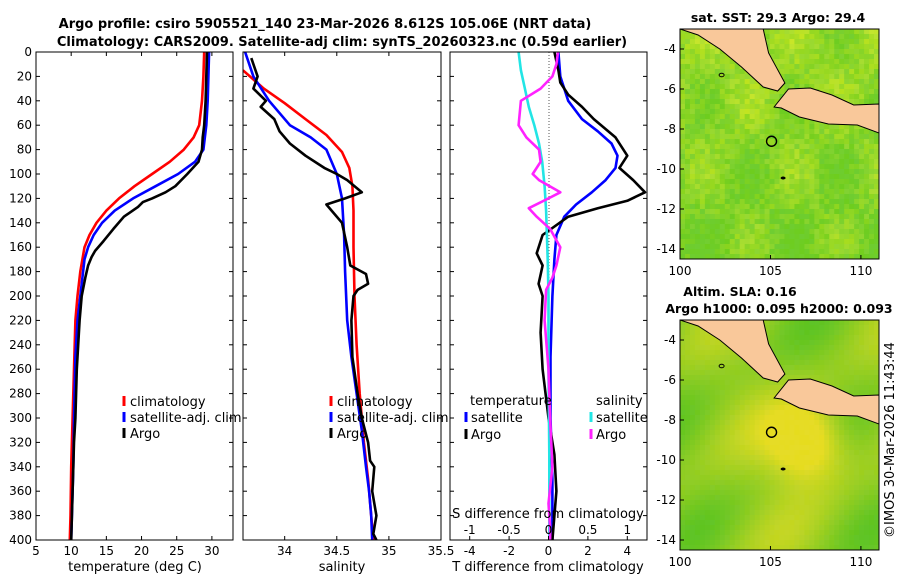 The width and height of the screenshot is (900, 580). I want to click on legend-t-label-0: satellite, so click(497, 418).